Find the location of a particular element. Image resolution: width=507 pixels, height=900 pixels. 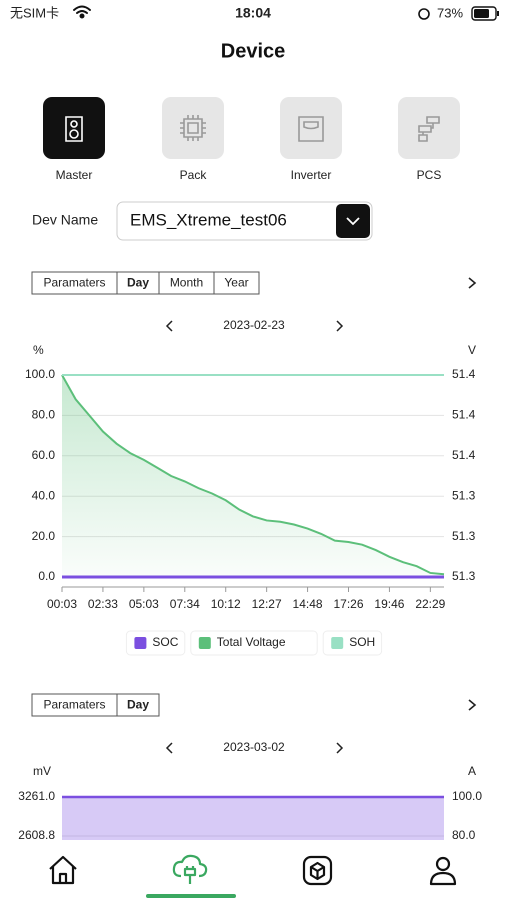

segment-label: Year is located at coordinates (236, 283).